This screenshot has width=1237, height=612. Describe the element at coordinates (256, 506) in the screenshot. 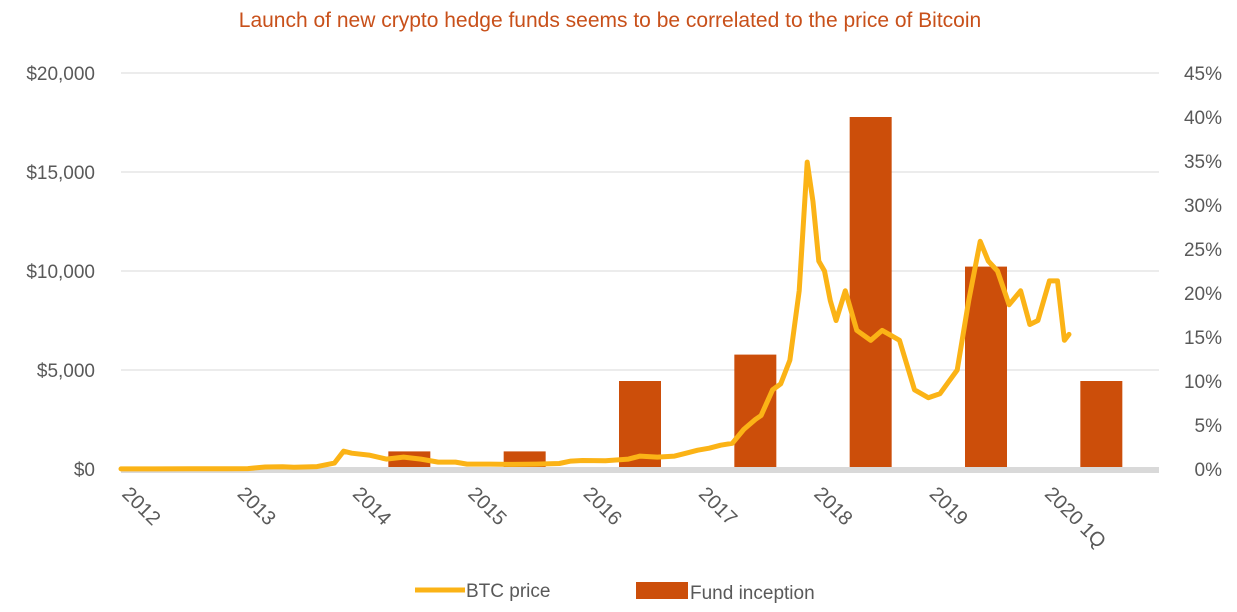

I see `x-tick-label: 2013` at that location.